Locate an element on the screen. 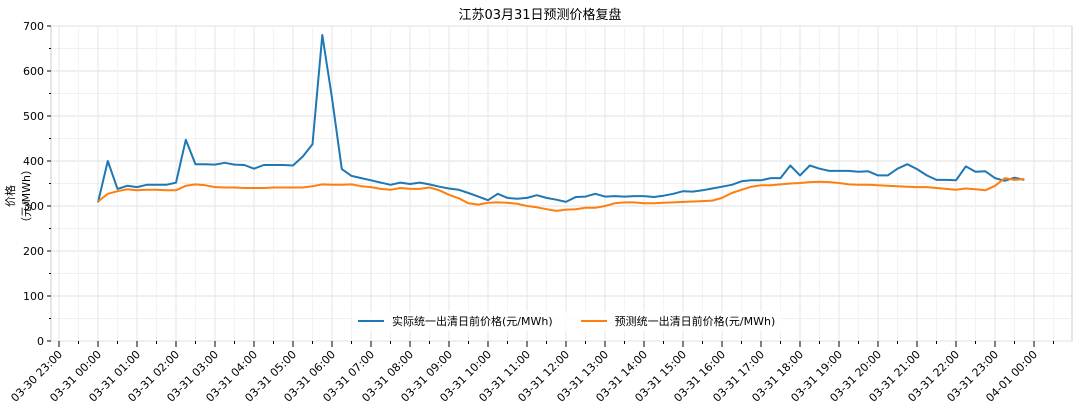 The width and height of the screenshot is (1080, 412). legend: 实际统一出清日前价格(元/MWh) 预测统一出清日前价格(元/MWh) is located at coordinates (567, 321).